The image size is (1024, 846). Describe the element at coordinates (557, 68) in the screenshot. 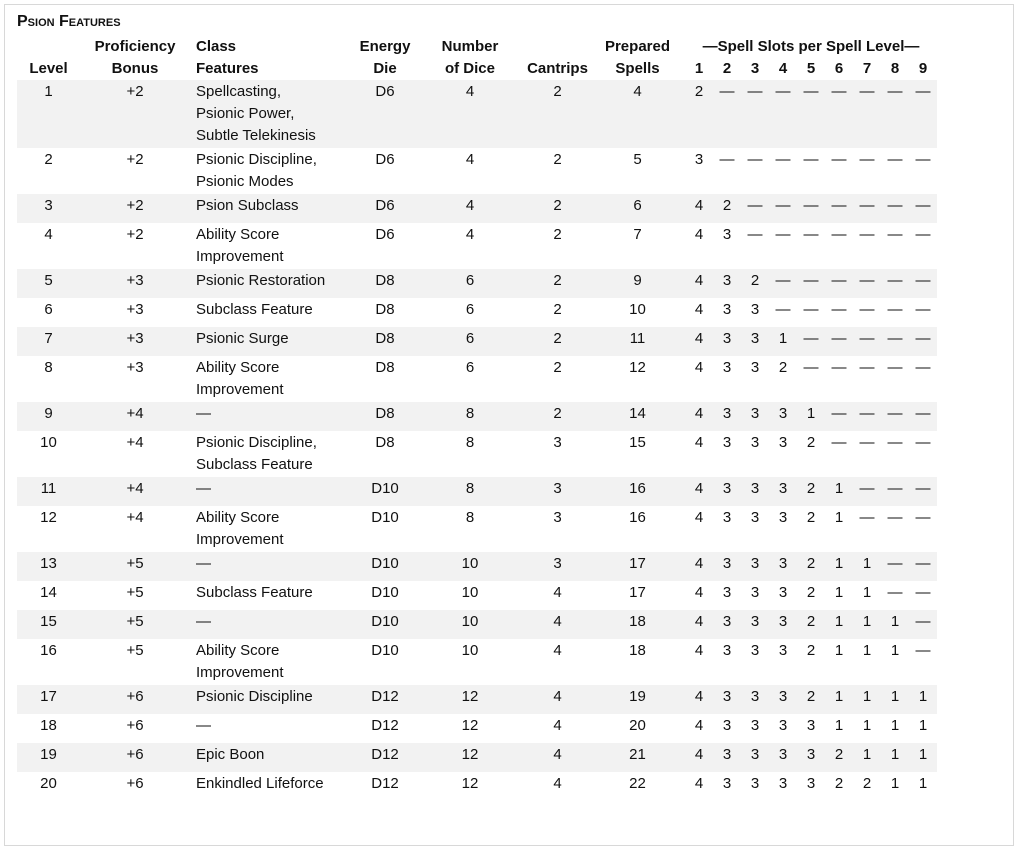

I see `header-cantrips: Cantrips` at that location.